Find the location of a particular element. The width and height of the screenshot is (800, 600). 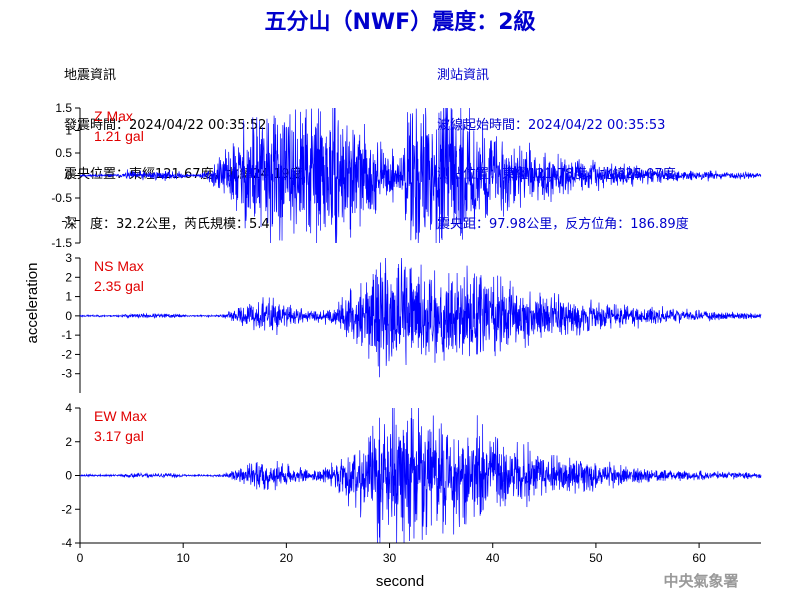

max-label-name: EW Max is located at coordinates (120, 416).